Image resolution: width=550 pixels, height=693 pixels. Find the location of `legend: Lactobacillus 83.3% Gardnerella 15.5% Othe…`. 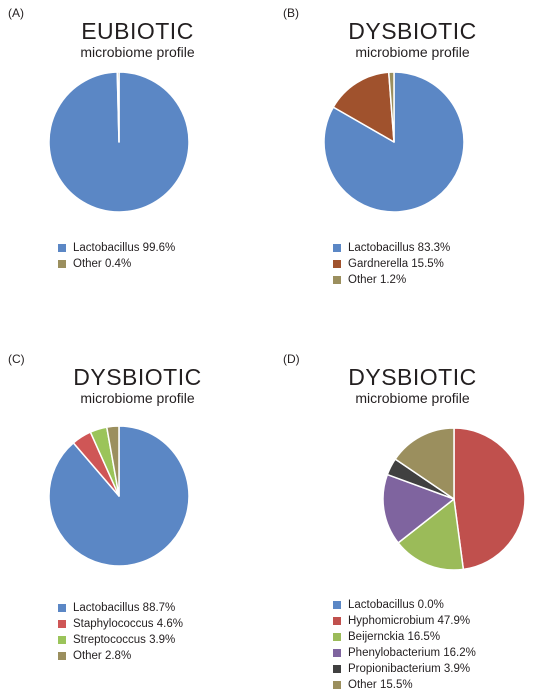

legend: Lactobacillus 83.3% Gardnerella 15.5% Othe… is located at coordinates (391, 264).